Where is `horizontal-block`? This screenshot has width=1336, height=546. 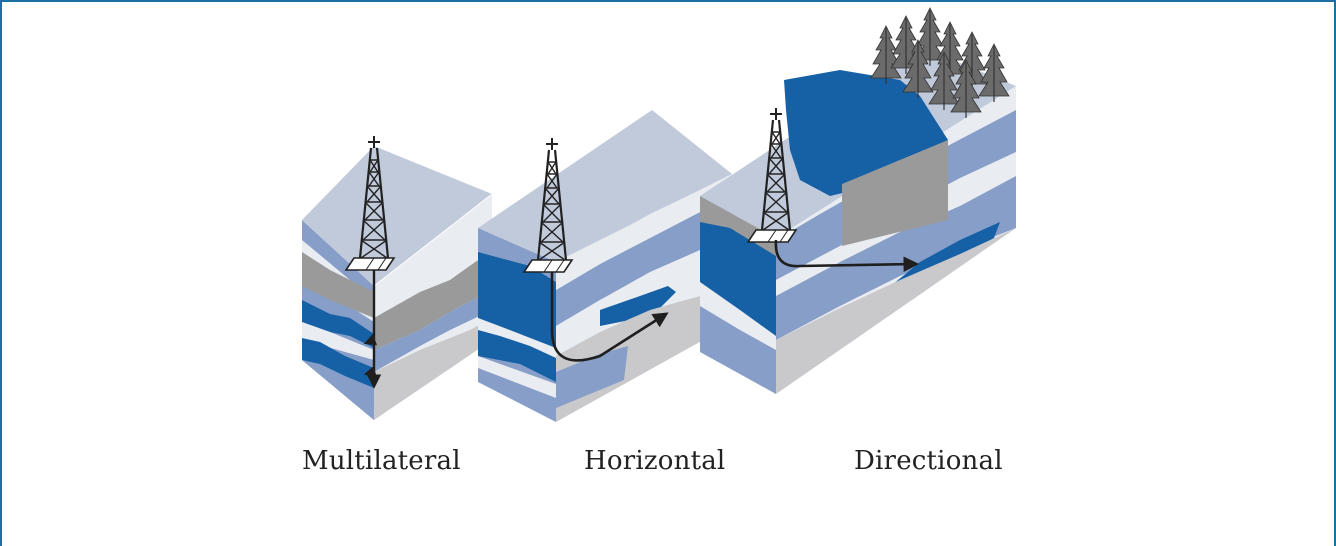
horizontal-block is located at coordinates (605, 266).